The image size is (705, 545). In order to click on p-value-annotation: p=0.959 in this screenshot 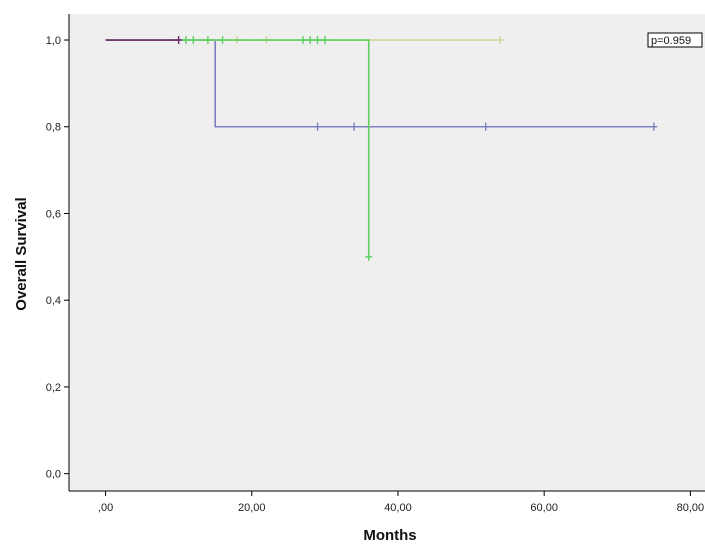, I will do `click(675, 40)`.